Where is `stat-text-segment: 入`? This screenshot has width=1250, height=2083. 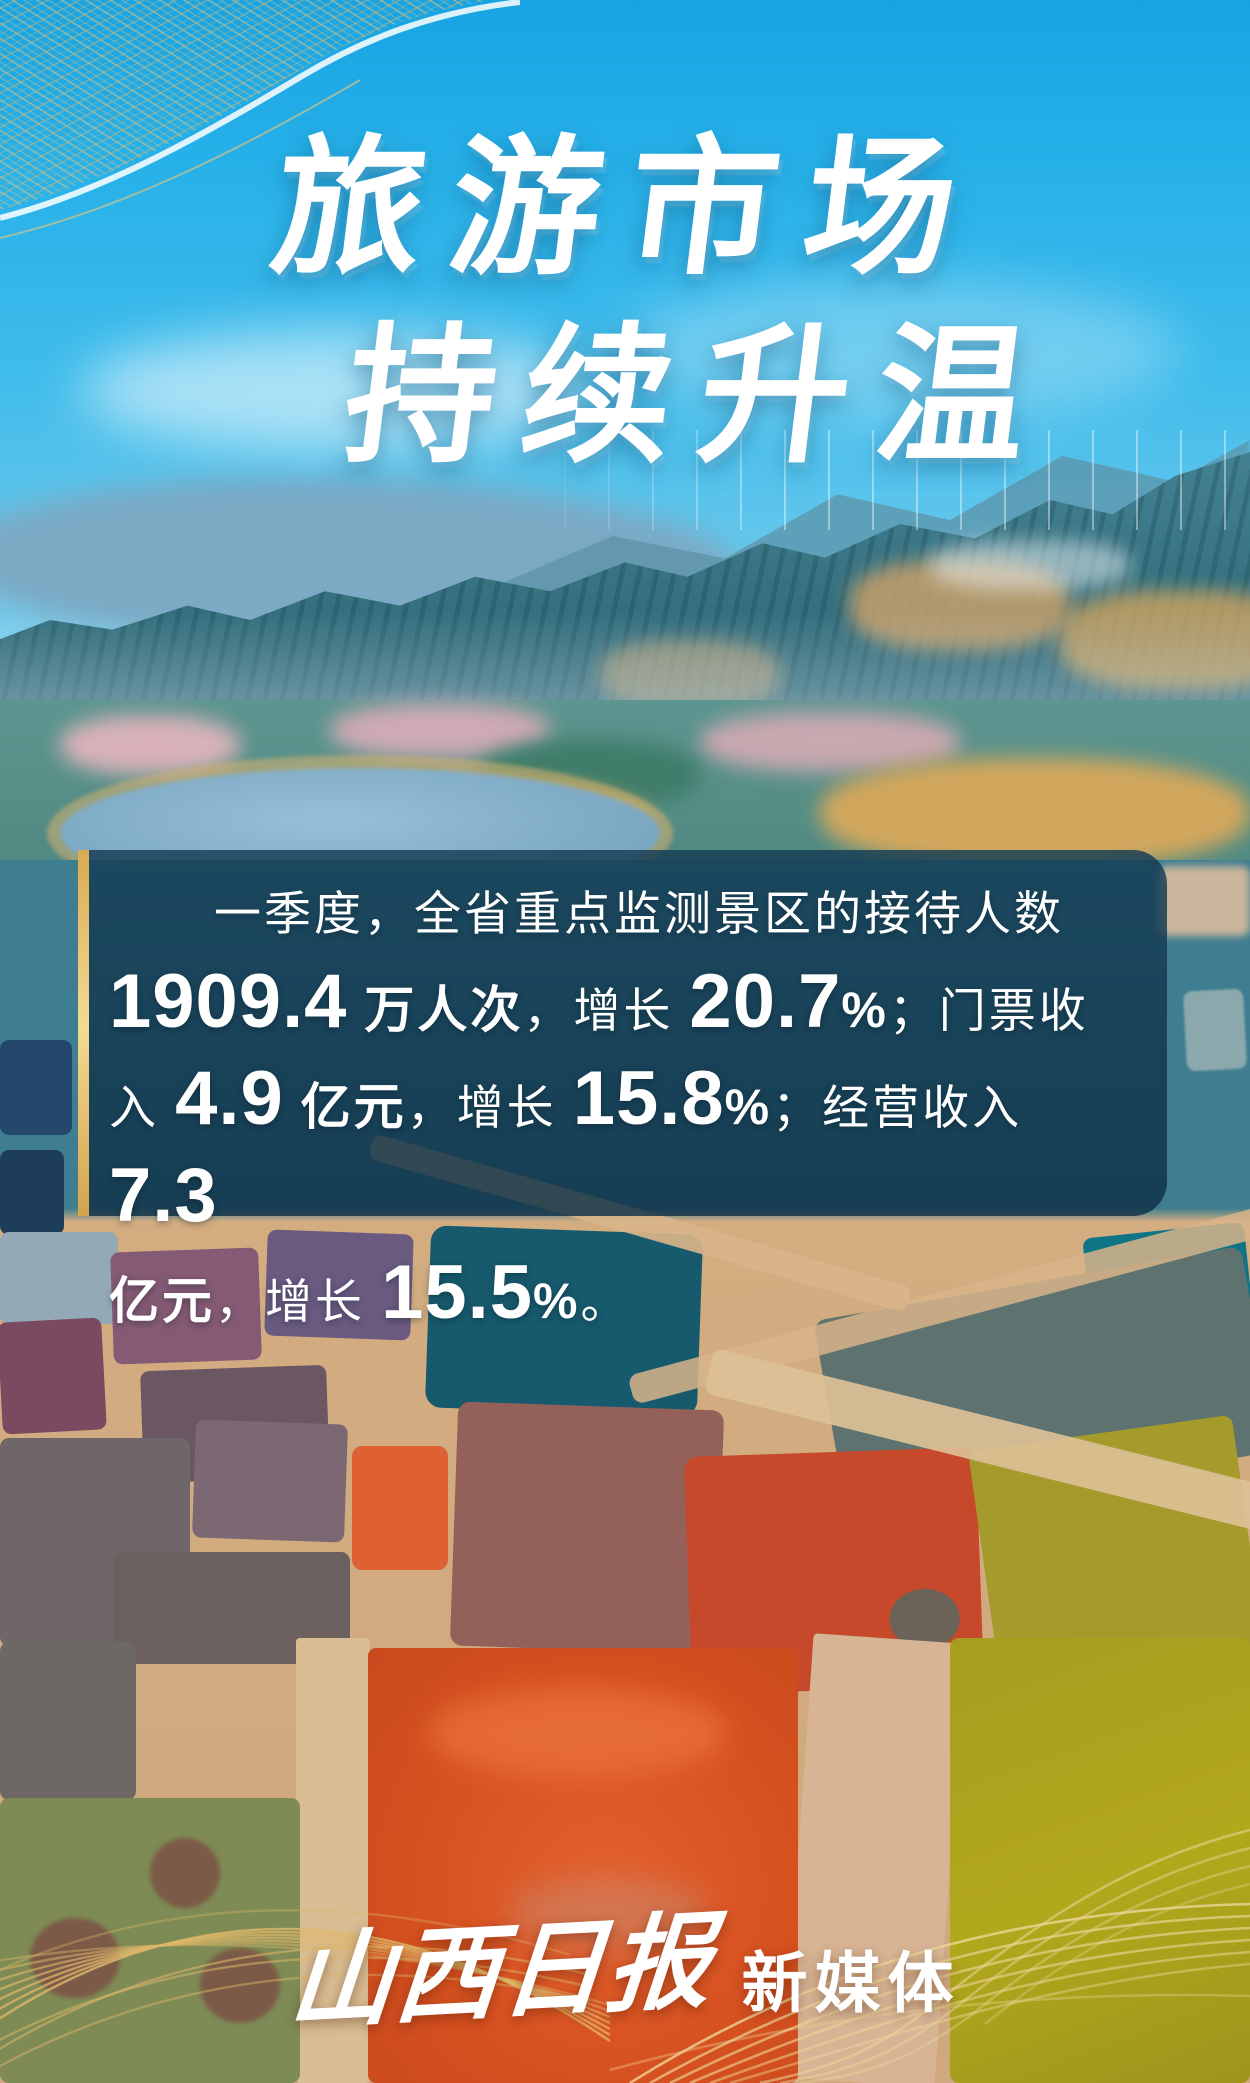
stat-text-segment: 入 is located at coordinates (142, 1107).